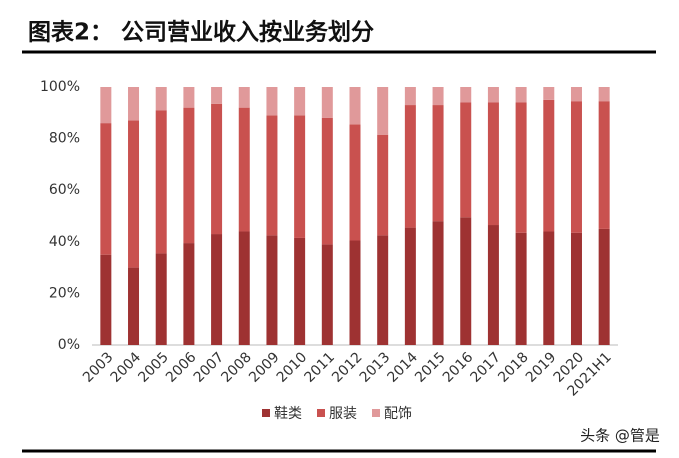  What do you see at coordinates (236, 367) in the screenshot?
I see `x-tick-label: 2008` at bounding box center [236, 367].